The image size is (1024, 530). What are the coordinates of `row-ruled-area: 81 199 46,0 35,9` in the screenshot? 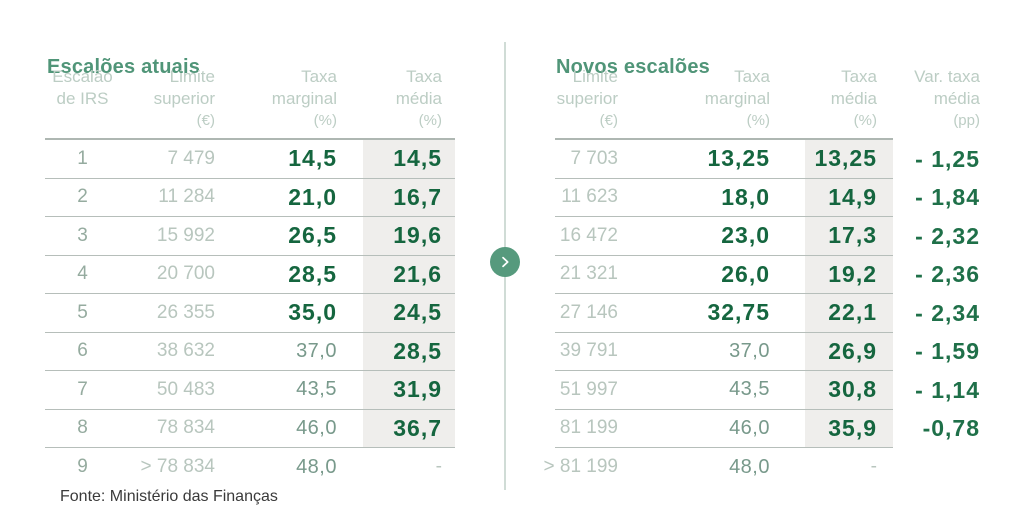 It's located at (724, 428).